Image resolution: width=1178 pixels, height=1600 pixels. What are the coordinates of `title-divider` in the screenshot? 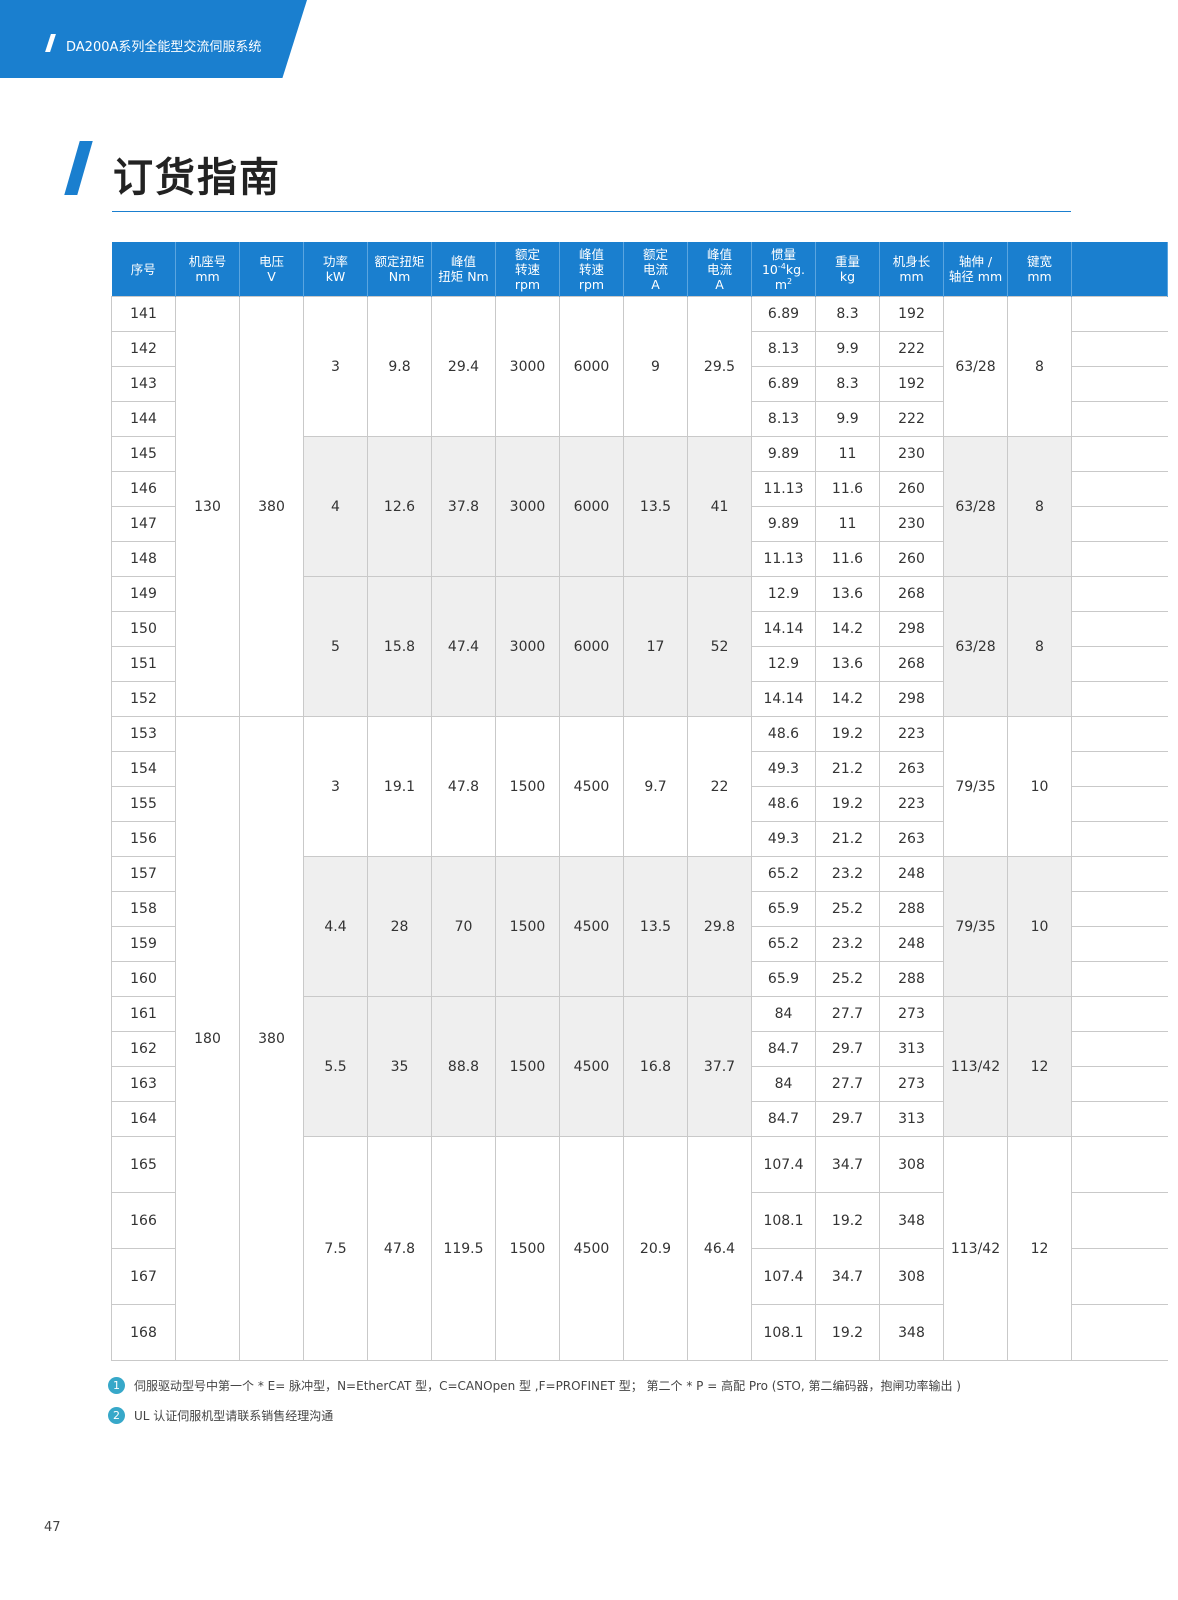 It's located at (591, 211).